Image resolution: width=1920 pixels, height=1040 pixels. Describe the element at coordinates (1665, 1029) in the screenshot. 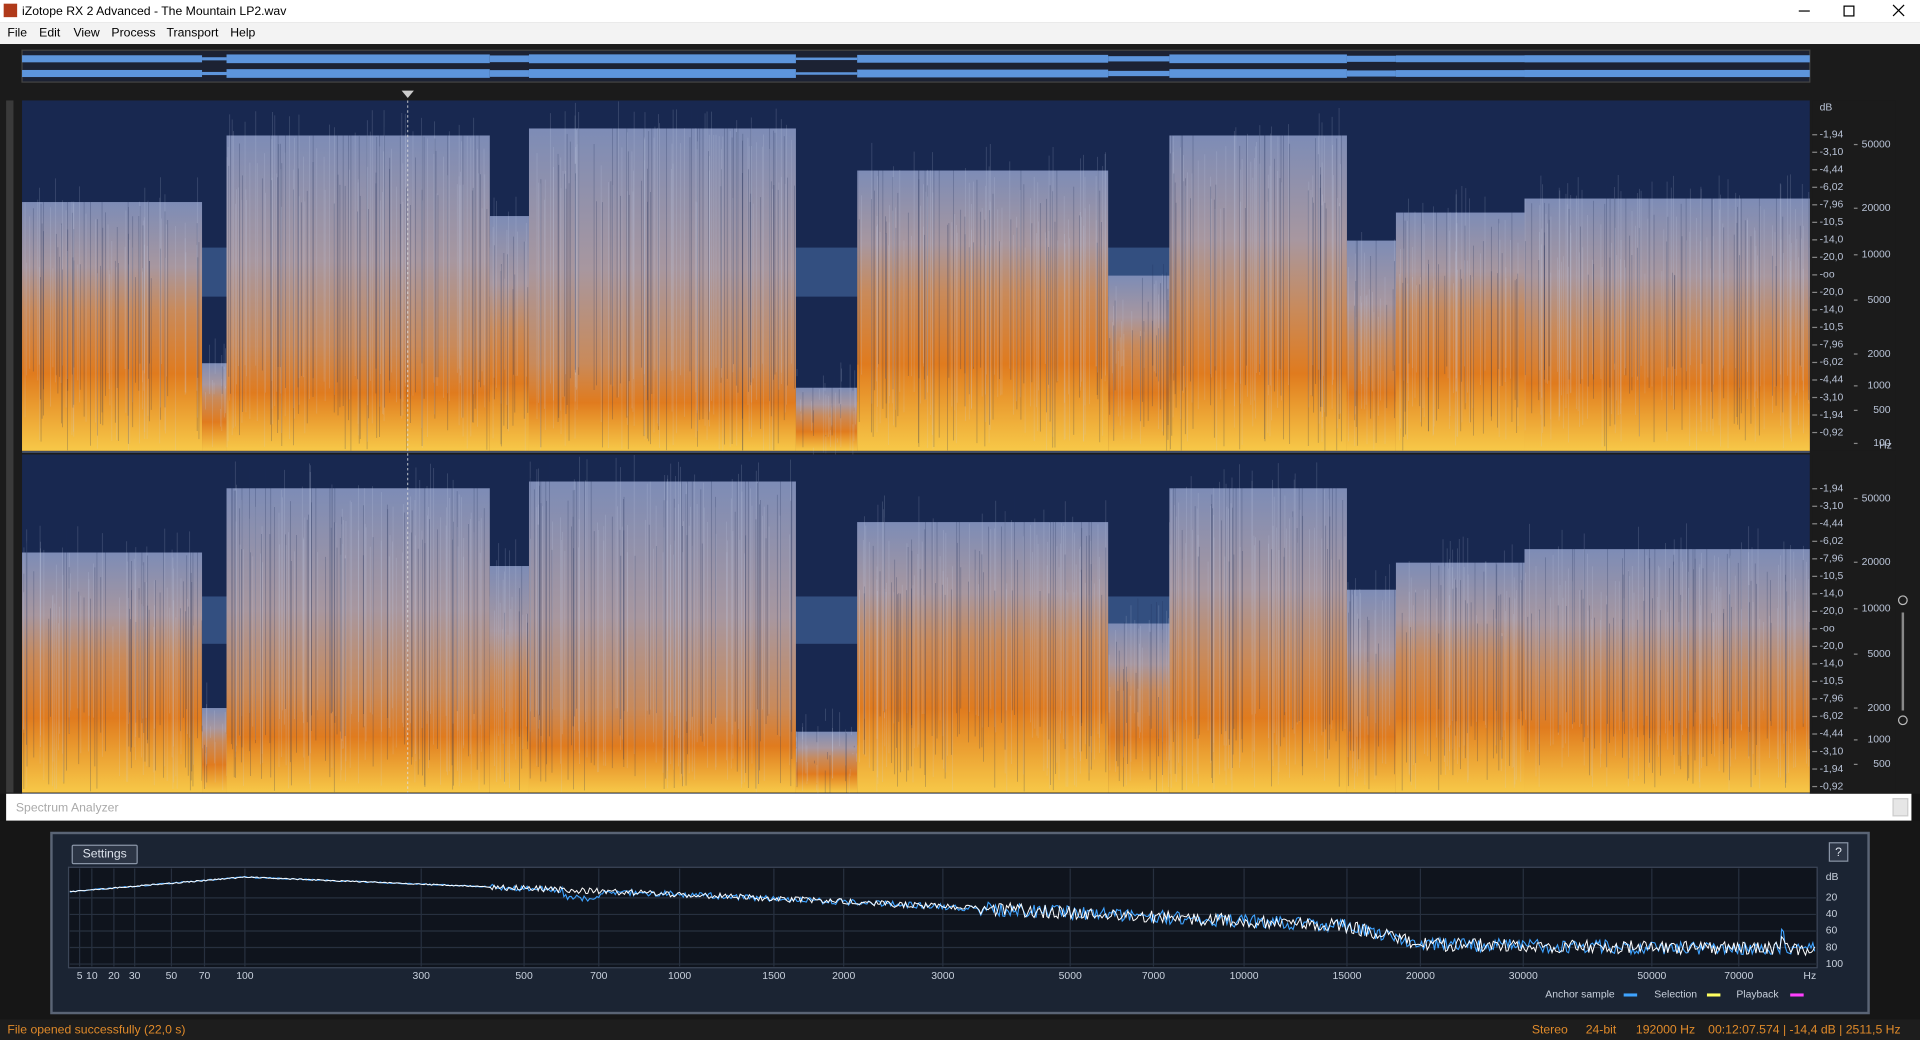

I see `status-sample-rate: 192000 Hz` at that location.